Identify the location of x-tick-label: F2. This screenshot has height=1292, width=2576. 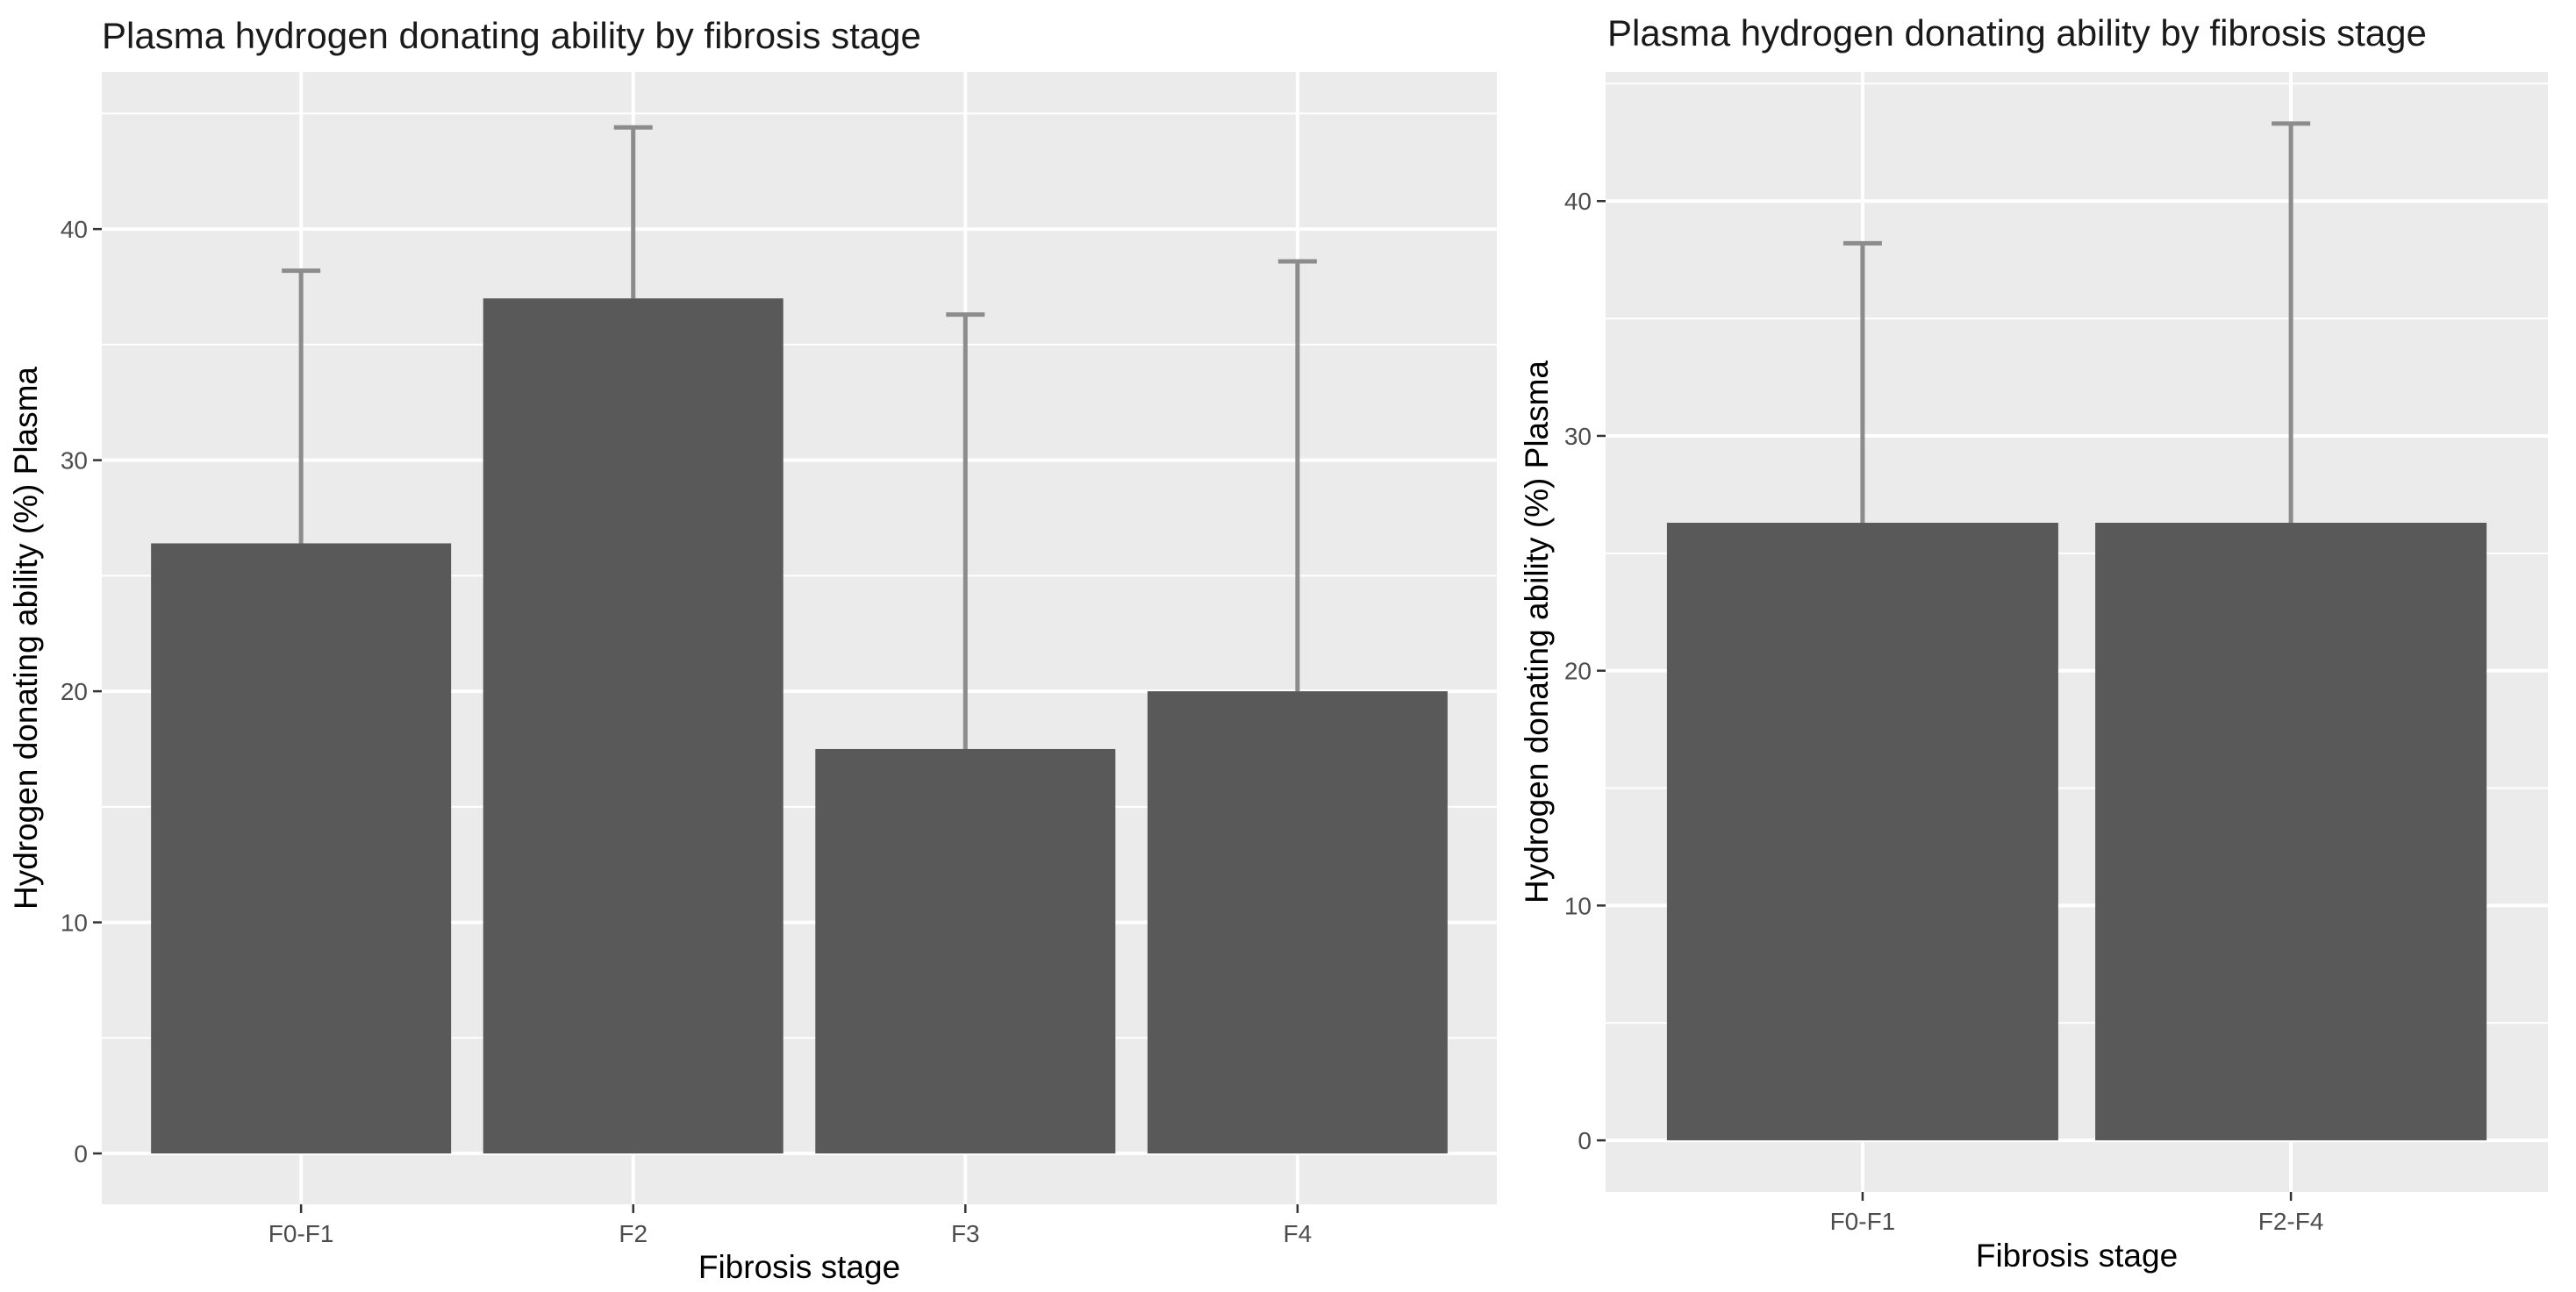
(633, 1233).